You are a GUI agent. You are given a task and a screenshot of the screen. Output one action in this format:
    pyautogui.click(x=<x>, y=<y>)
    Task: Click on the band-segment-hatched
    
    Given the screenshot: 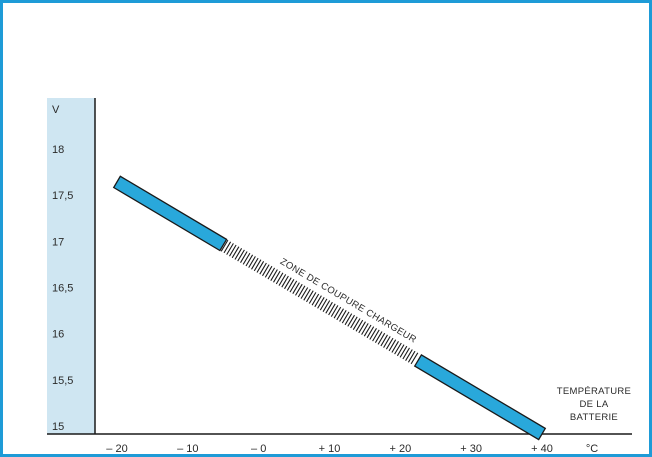 What is the action you would take?
    pyautogui.click(x=319, y=302)
    